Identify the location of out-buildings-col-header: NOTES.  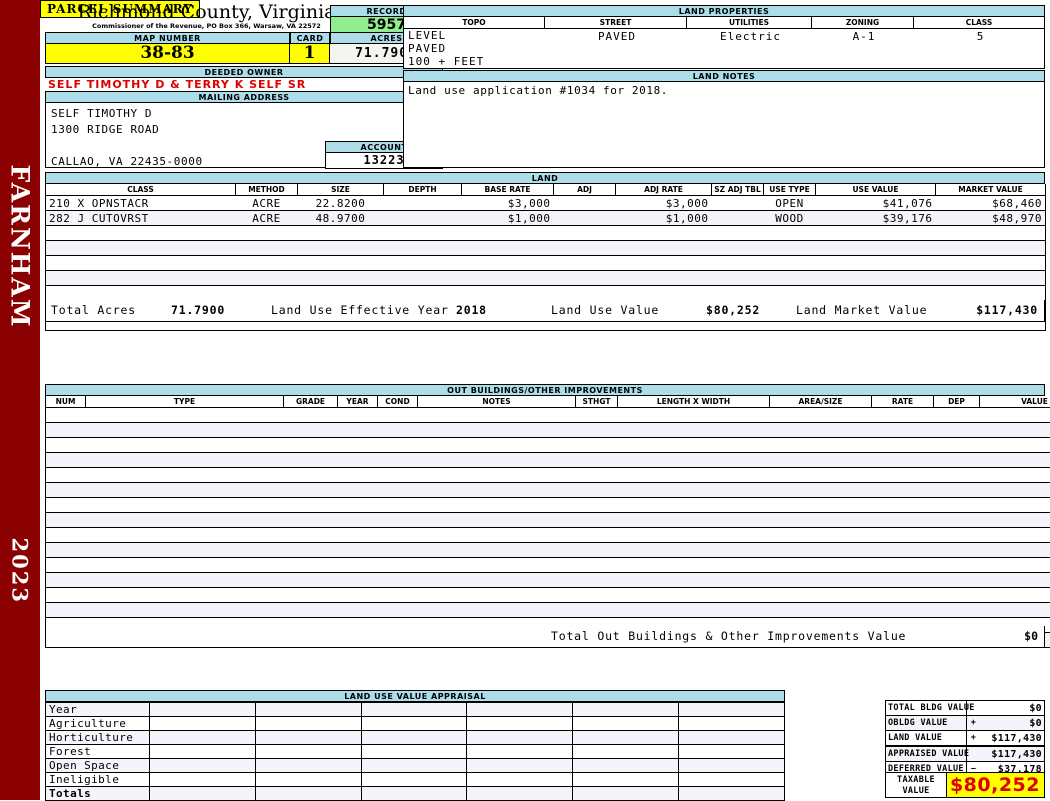
(497, 402).